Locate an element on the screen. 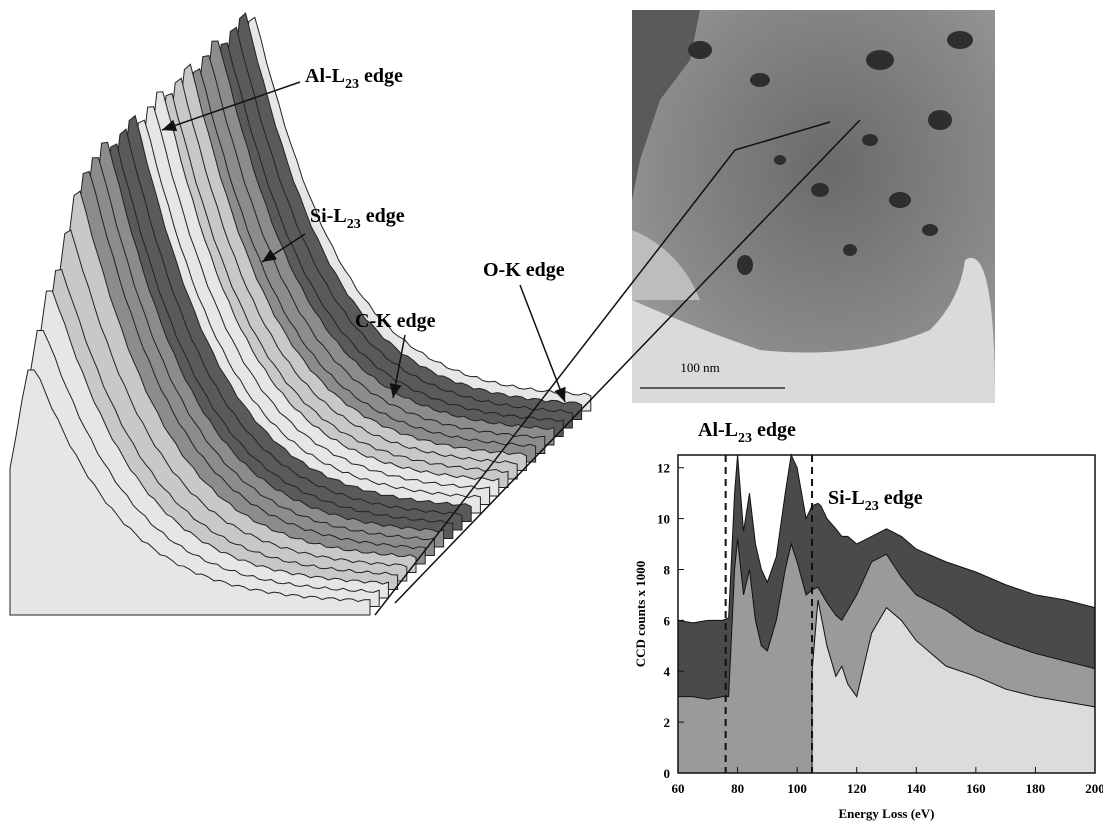  y-tick-label: 6 is located at coordinates (667, 620).